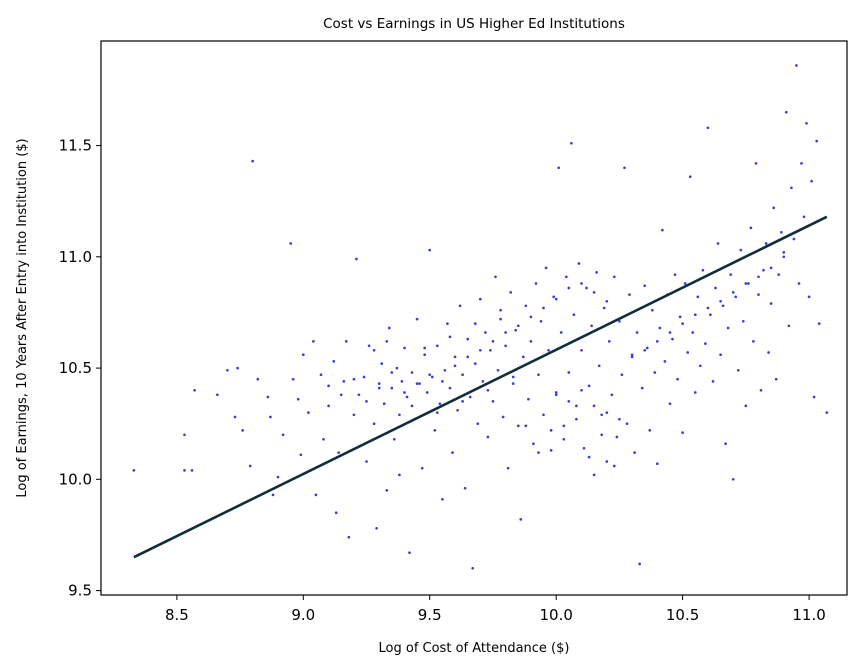 The height and width of the screenshot is (671, 864). Describe the element at coordinates (75, 479) in the screenshot. I see `y-tick-label: 10.0` at that location.